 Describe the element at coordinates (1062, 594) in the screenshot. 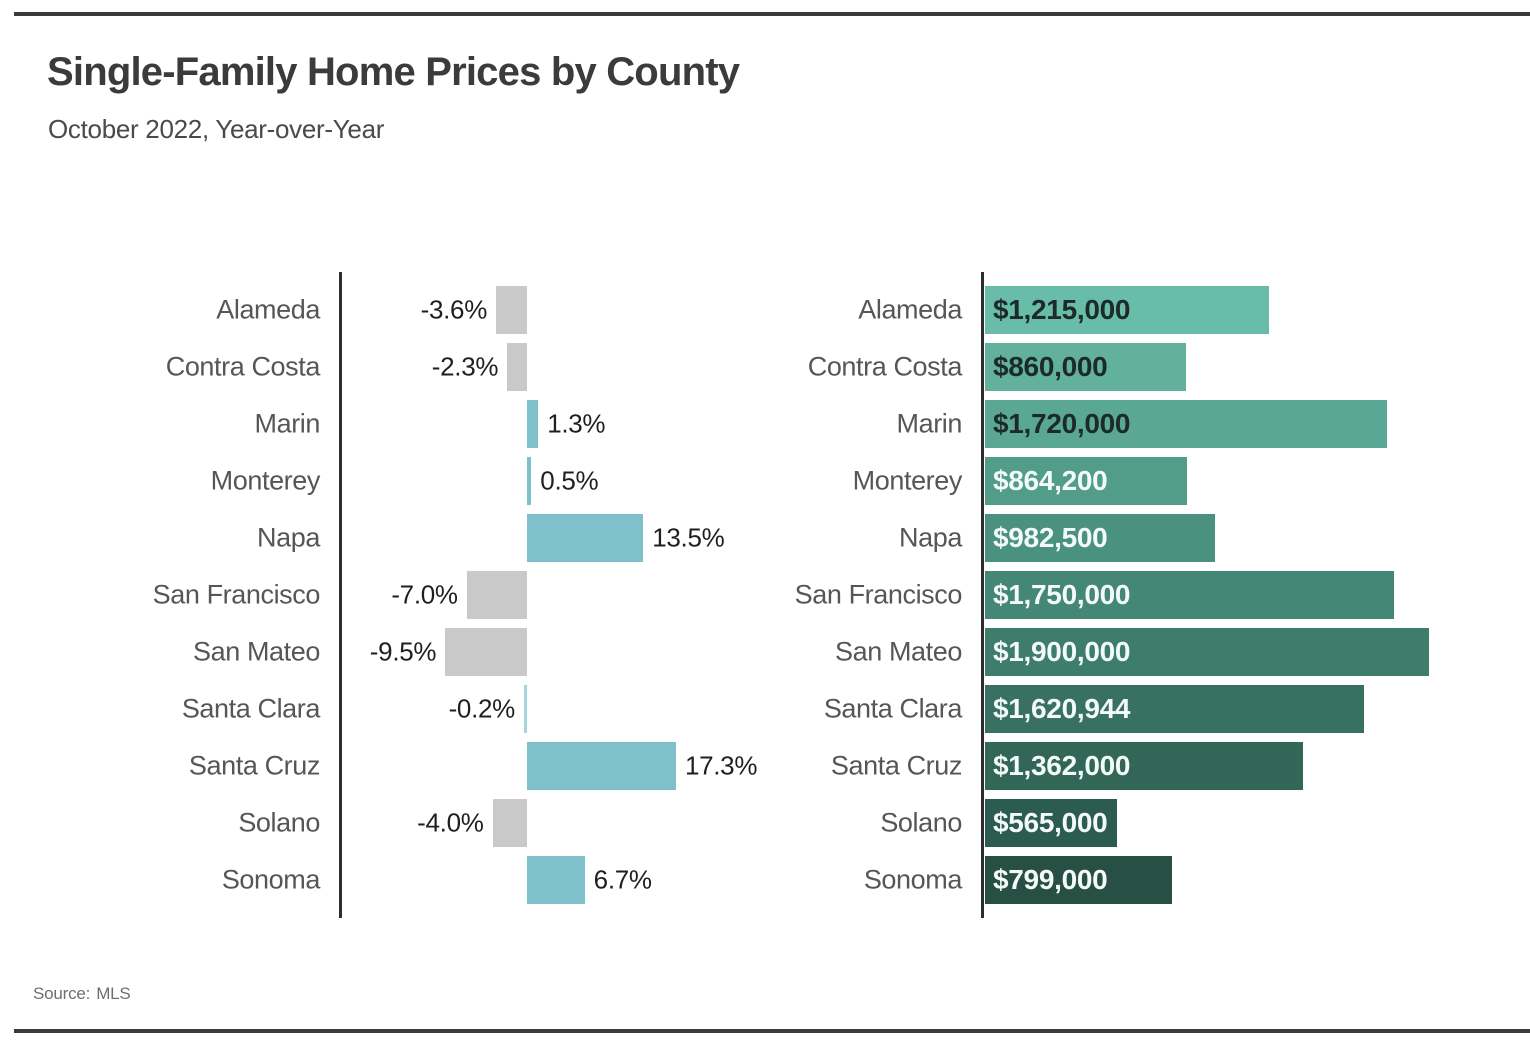

I see `price-value-label: $1,750,000` at that location.